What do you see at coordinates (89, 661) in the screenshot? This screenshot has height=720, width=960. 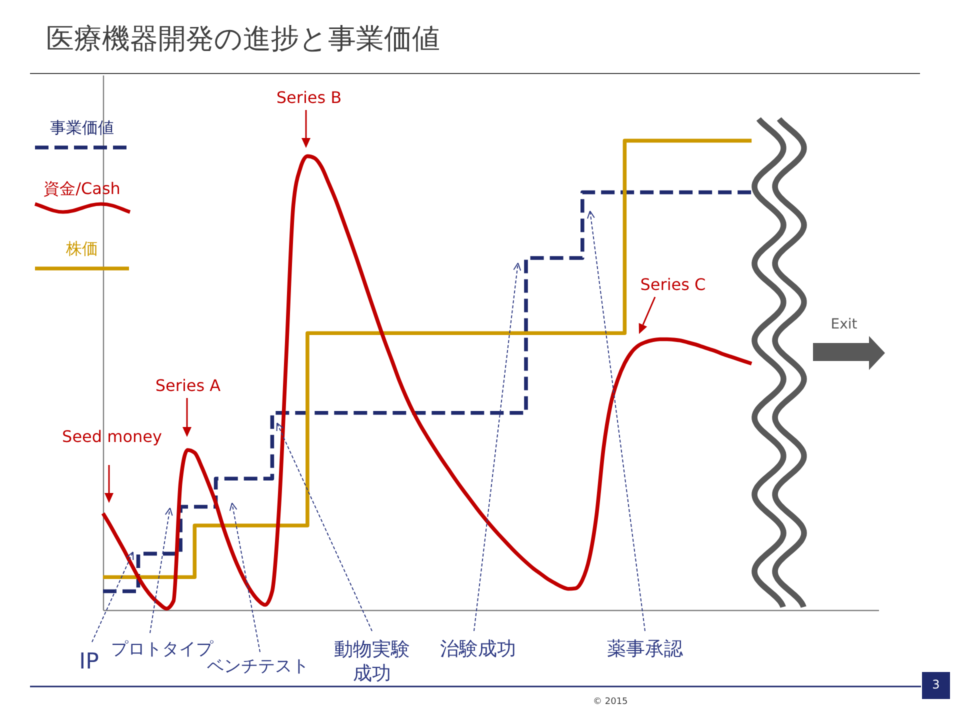 I see `text: IP` at bounding box center [89, 661].